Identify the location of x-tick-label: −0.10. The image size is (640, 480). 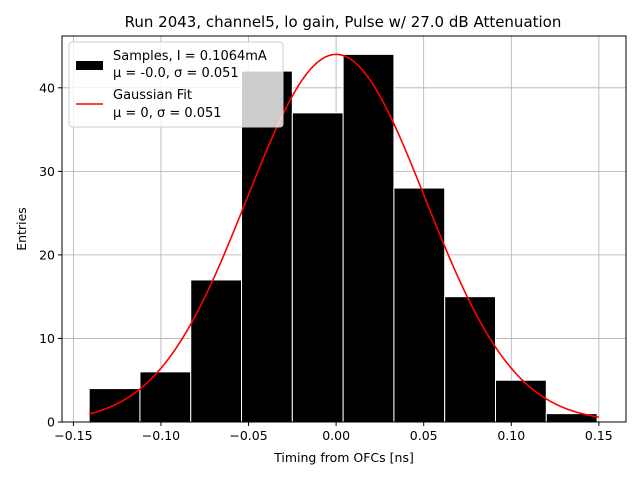
(161, 435).